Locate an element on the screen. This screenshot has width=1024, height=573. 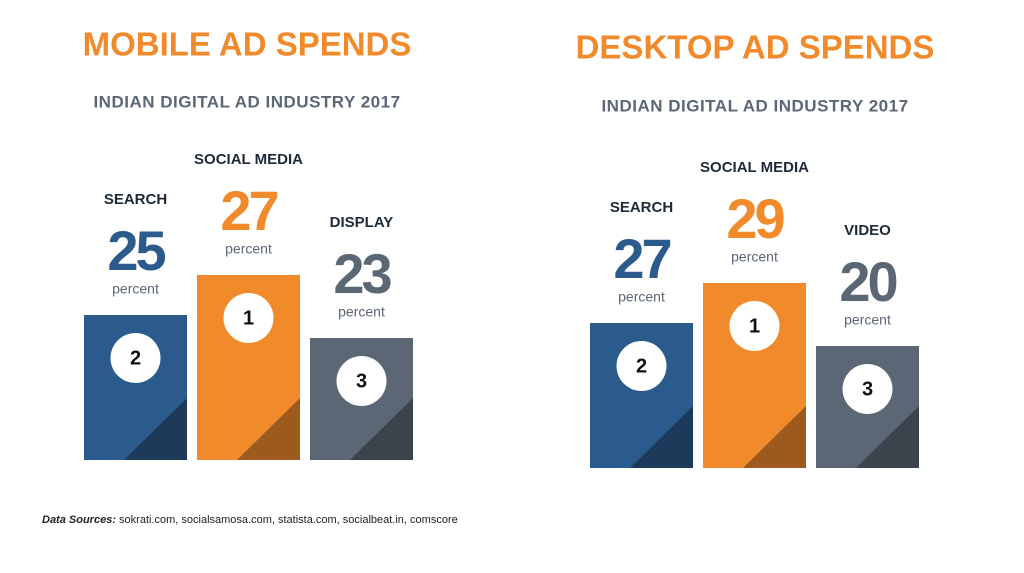
item-label: VIDEO is located at coordinates (867, 230).